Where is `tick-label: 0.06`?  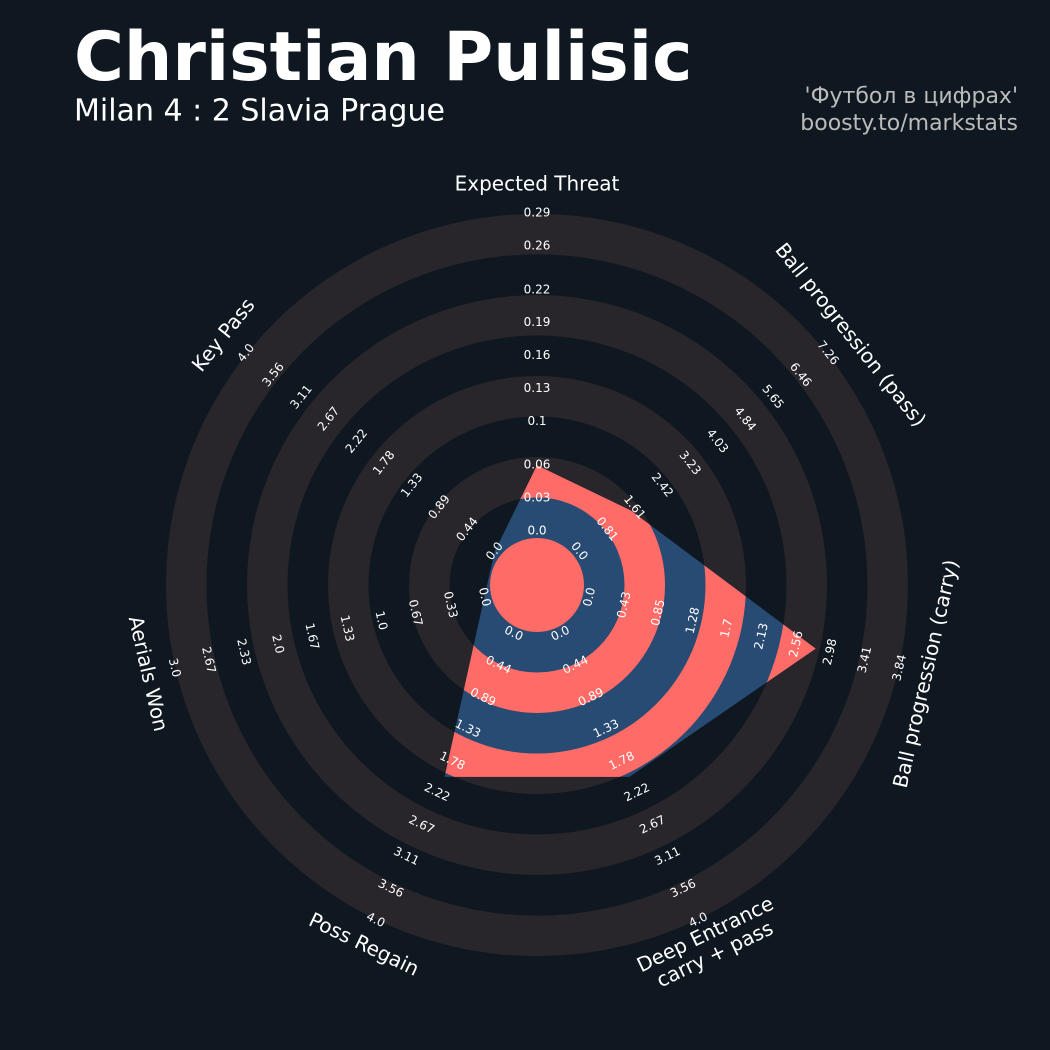 tick-label: 0.06 is located at coordinates (537, 465).